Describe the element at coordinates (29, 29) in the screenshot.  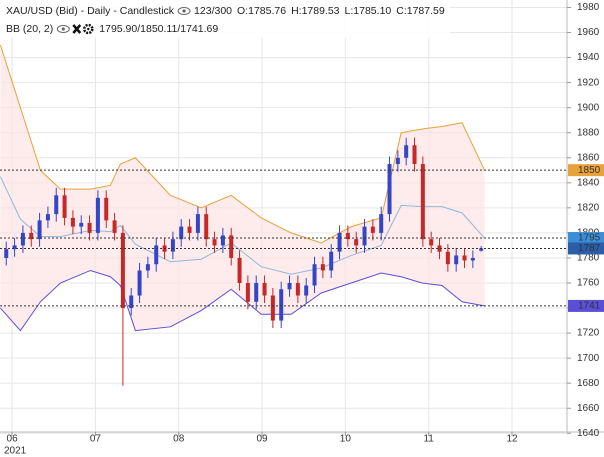
I see `indicator-name: BB (20, 2)` at that location.